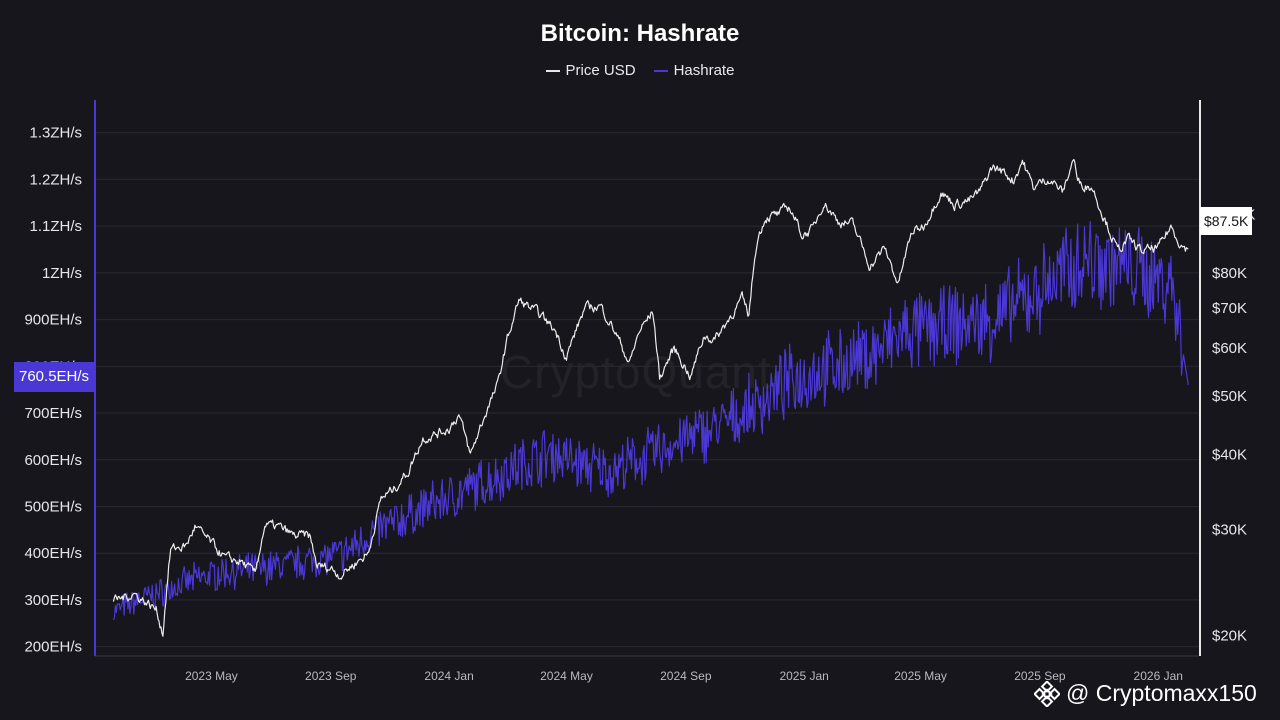  I want to click on x-tick-label: 2024 Jan, so click(448, 676).